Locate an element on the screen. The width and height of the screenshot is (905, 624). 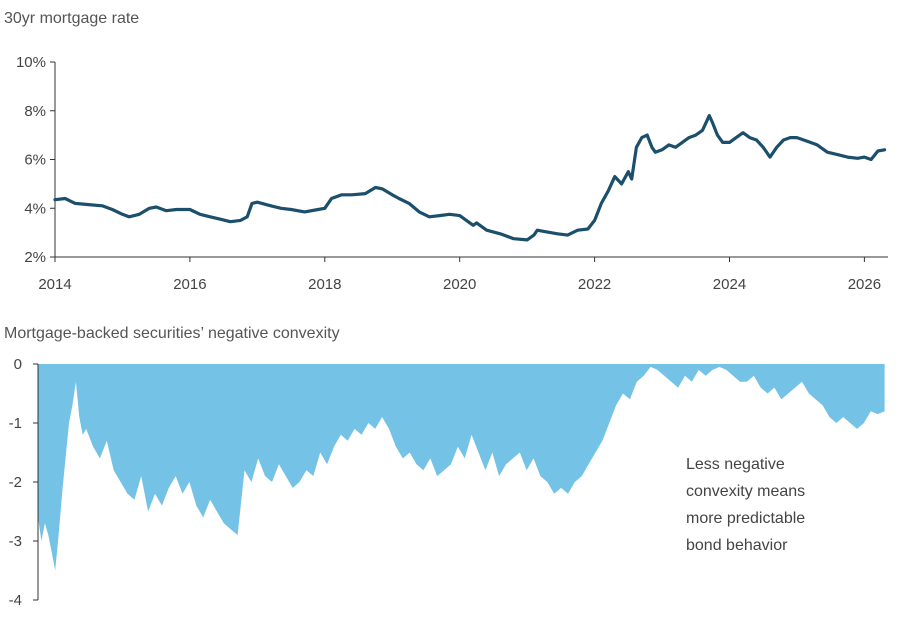
y-tick-label: 4% is located at coordinates (35, 208).